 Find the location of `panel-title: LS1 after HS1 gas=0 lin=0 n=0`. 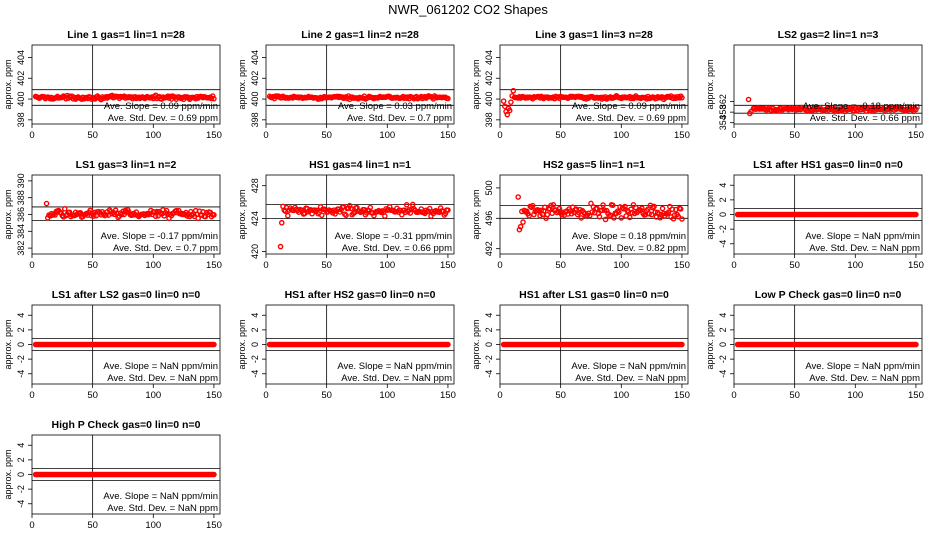

panel-title: LS1 after HS1 gas=0 lin=0 n=0 is located at coordinates (828, 165).